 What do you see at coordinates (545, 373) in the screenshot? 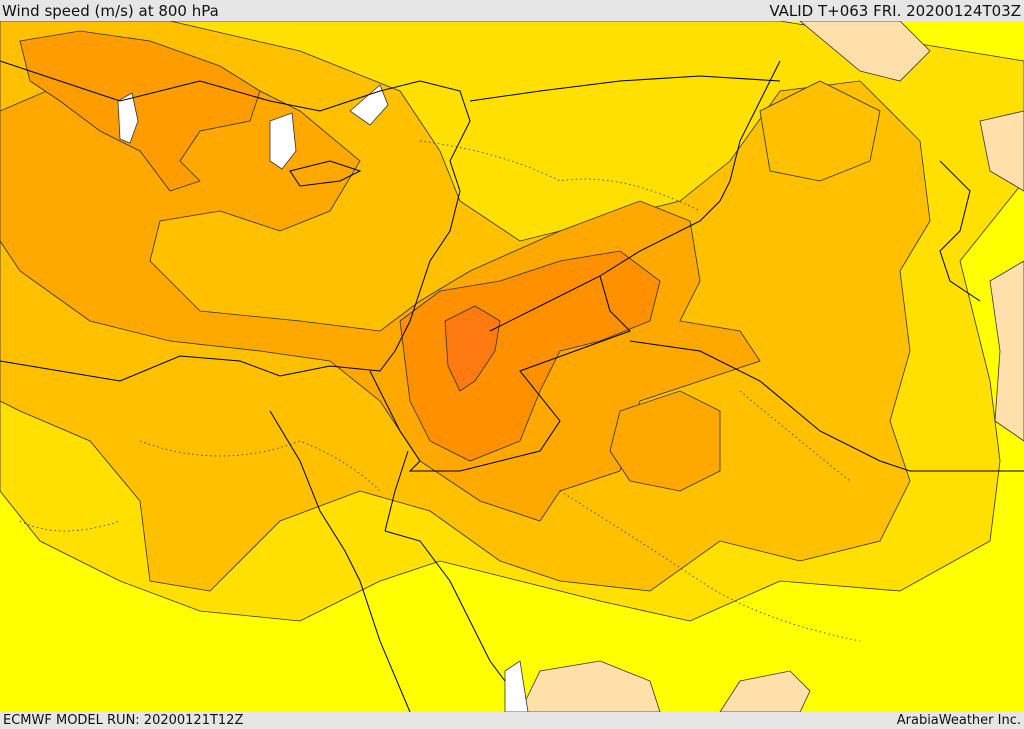
I see `border-jordan-iraq` at bounding box center [545, 373].